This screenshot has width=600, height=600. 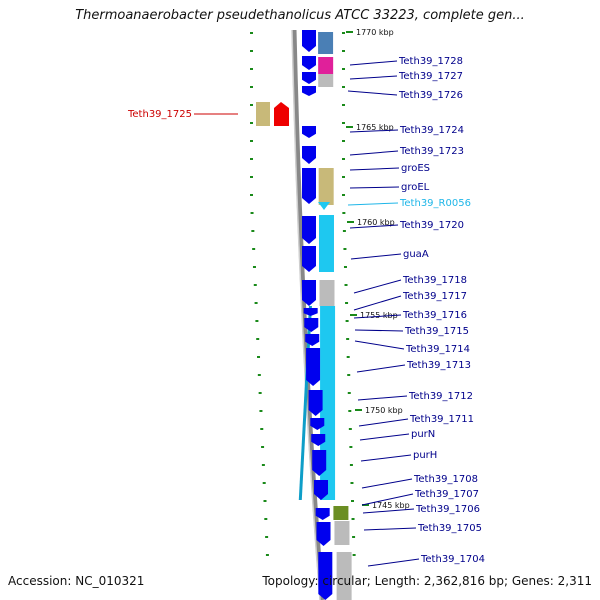 What do you see at coordinates (415, 168) in the screenshot?
I see `gene-label: groES` at bounding box center [415, 168].